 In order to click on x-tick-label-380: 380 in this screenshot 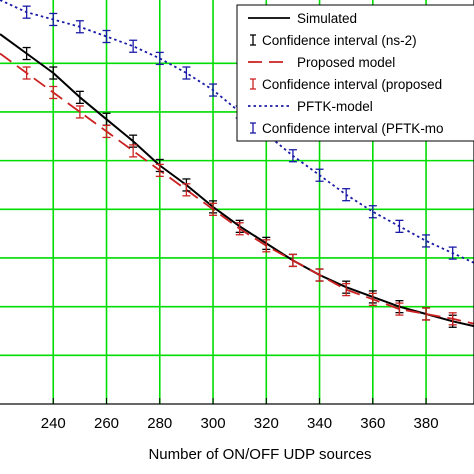, I will do `click(426, 423)`.